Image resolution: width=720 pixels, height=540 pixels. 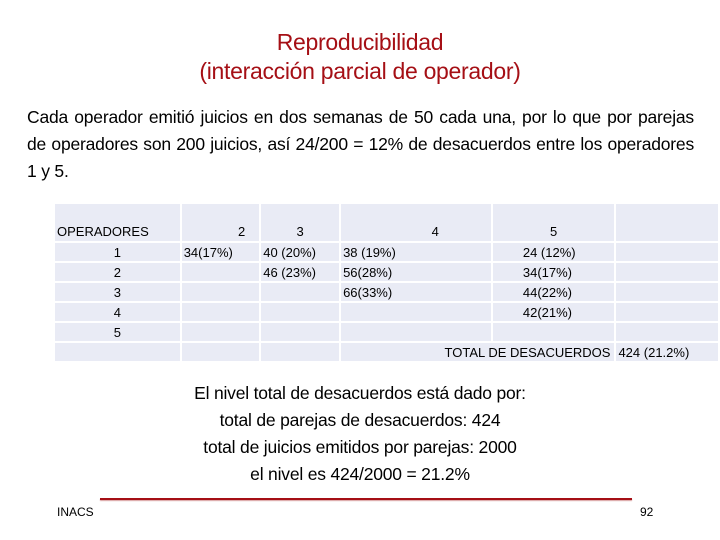 I want to click on title-line-1: Reproducibilidad, so click(x=360, y=42).